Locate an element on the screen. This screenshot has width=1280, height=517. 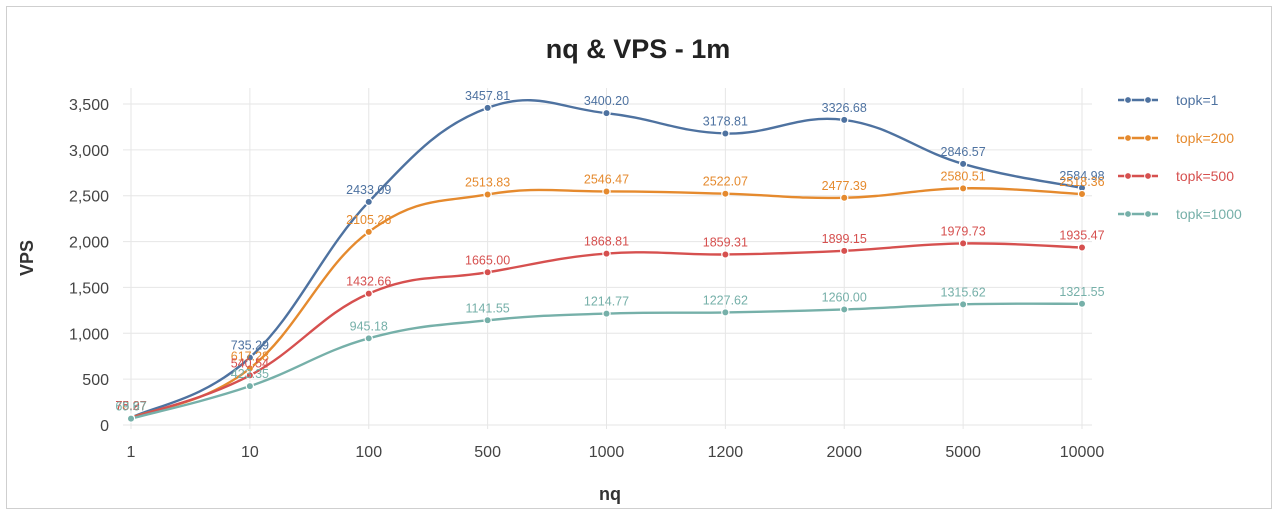
data-label: 69.67 is located at coordinates (130, 407).